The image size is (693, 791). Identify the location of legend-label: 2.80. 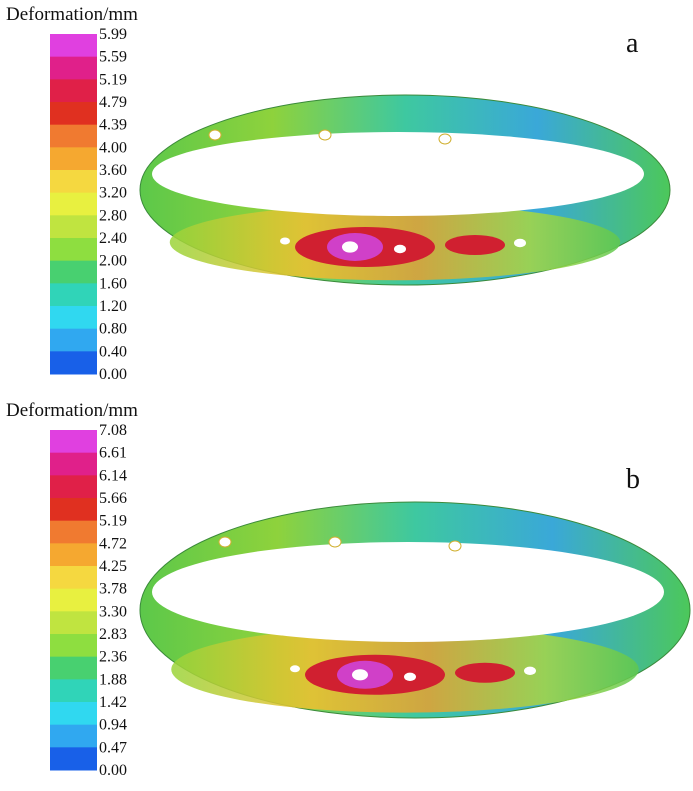
(113, 215).